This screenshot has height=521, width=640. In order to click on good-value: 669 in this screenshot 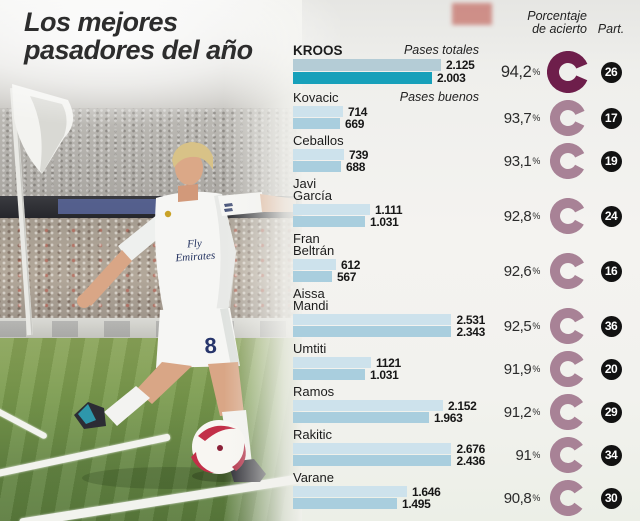, I will do `click(355, 123)`.